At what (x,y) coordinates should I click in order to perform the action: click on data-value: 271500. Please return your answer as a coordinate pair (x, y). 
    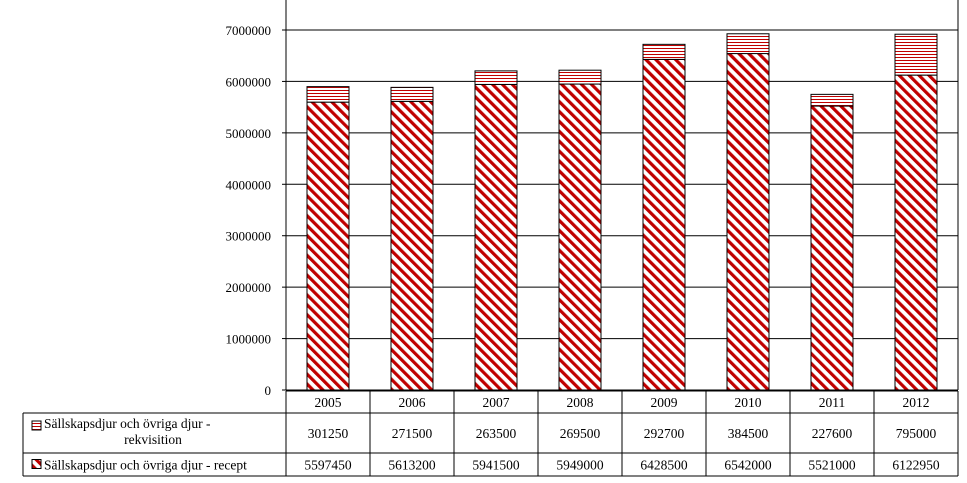
    Looking at the image, I should click on (412, 433).